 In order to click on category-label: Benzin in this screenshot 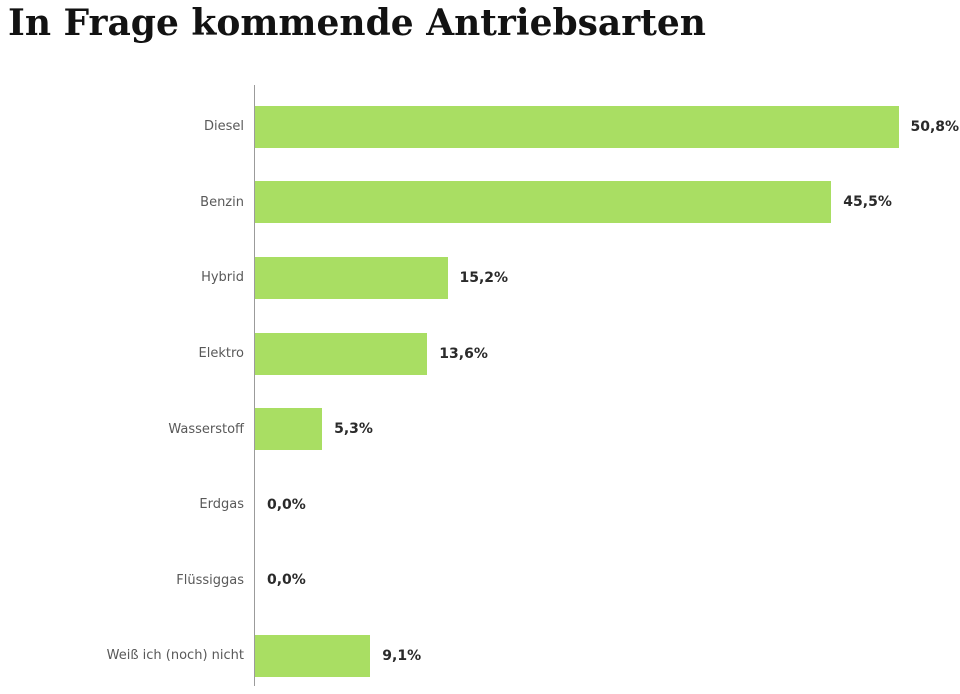, I will do `click(222, 202)`.